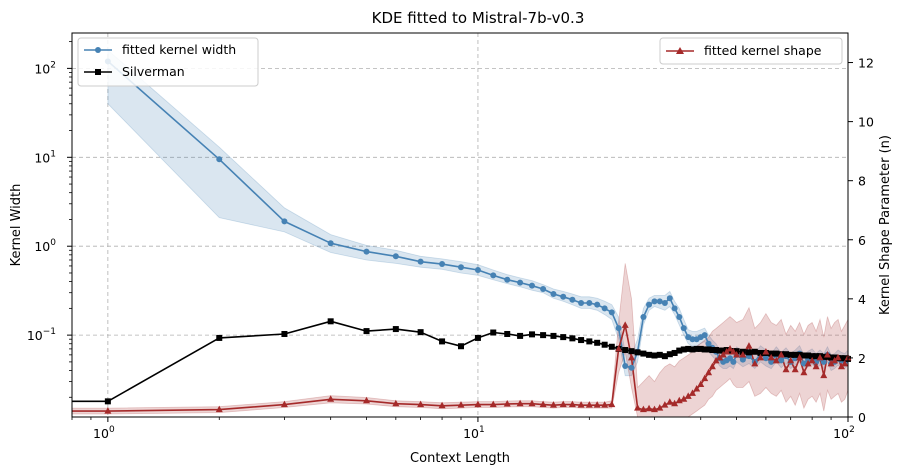 Image resolution: width=904 pixels, height=475 pixels. Describe the element at coordinates (885, 225) in the screenshot. I see `y-right-axis-label: Kernel Shape Parameter (n)` at that location.